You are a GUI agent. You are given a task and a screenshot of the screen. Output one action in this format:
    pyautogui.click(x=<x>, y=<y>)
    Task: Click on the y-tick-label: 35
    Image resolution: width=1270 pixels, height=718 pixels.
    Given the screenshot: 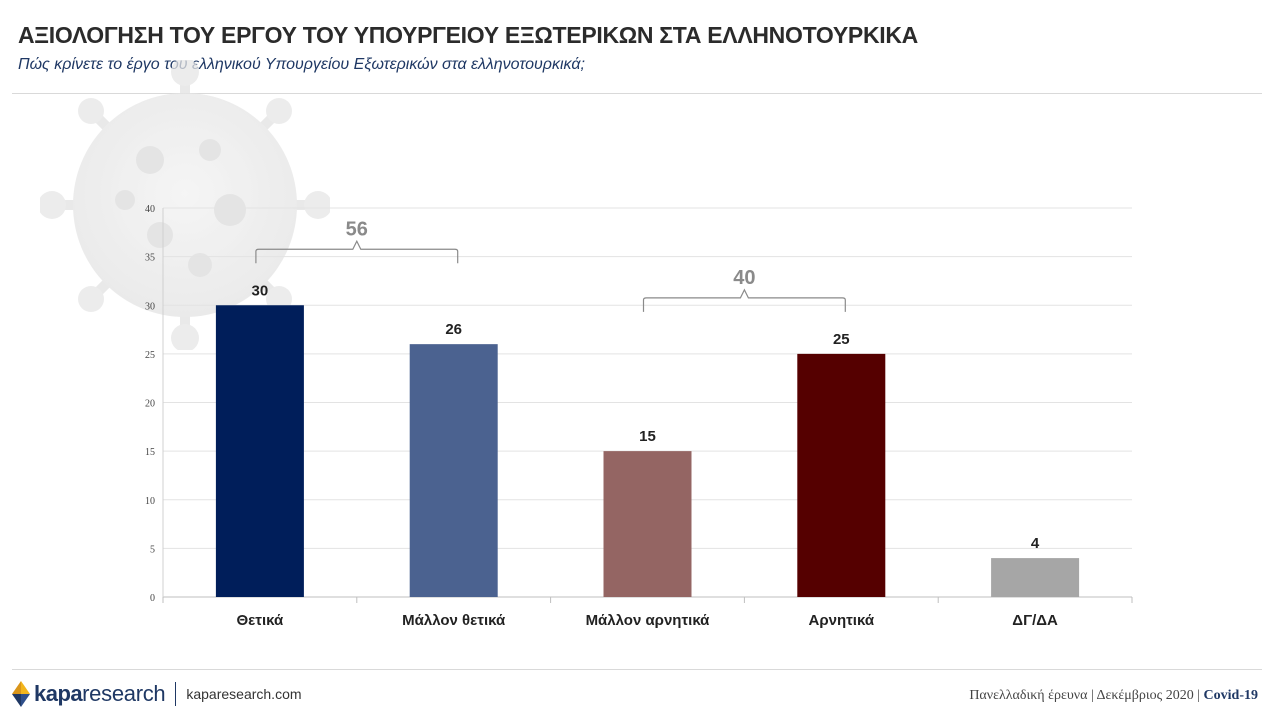 What is the action you would take?
    pyautogui.click(x=150, y=258)
    